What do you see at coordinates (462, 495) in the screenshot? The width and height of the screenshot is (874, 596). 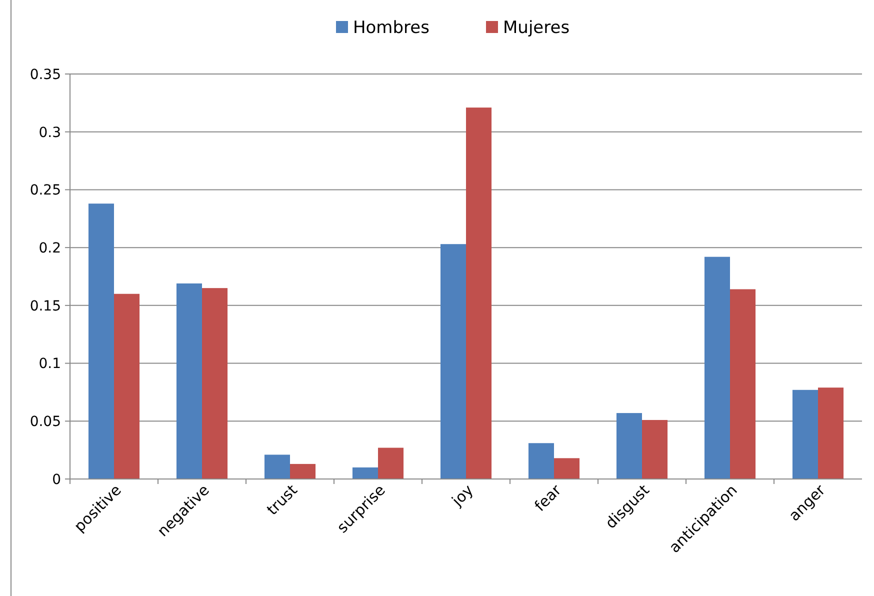 I see `x-tick-label: joy` at bounding box center [462, 495].